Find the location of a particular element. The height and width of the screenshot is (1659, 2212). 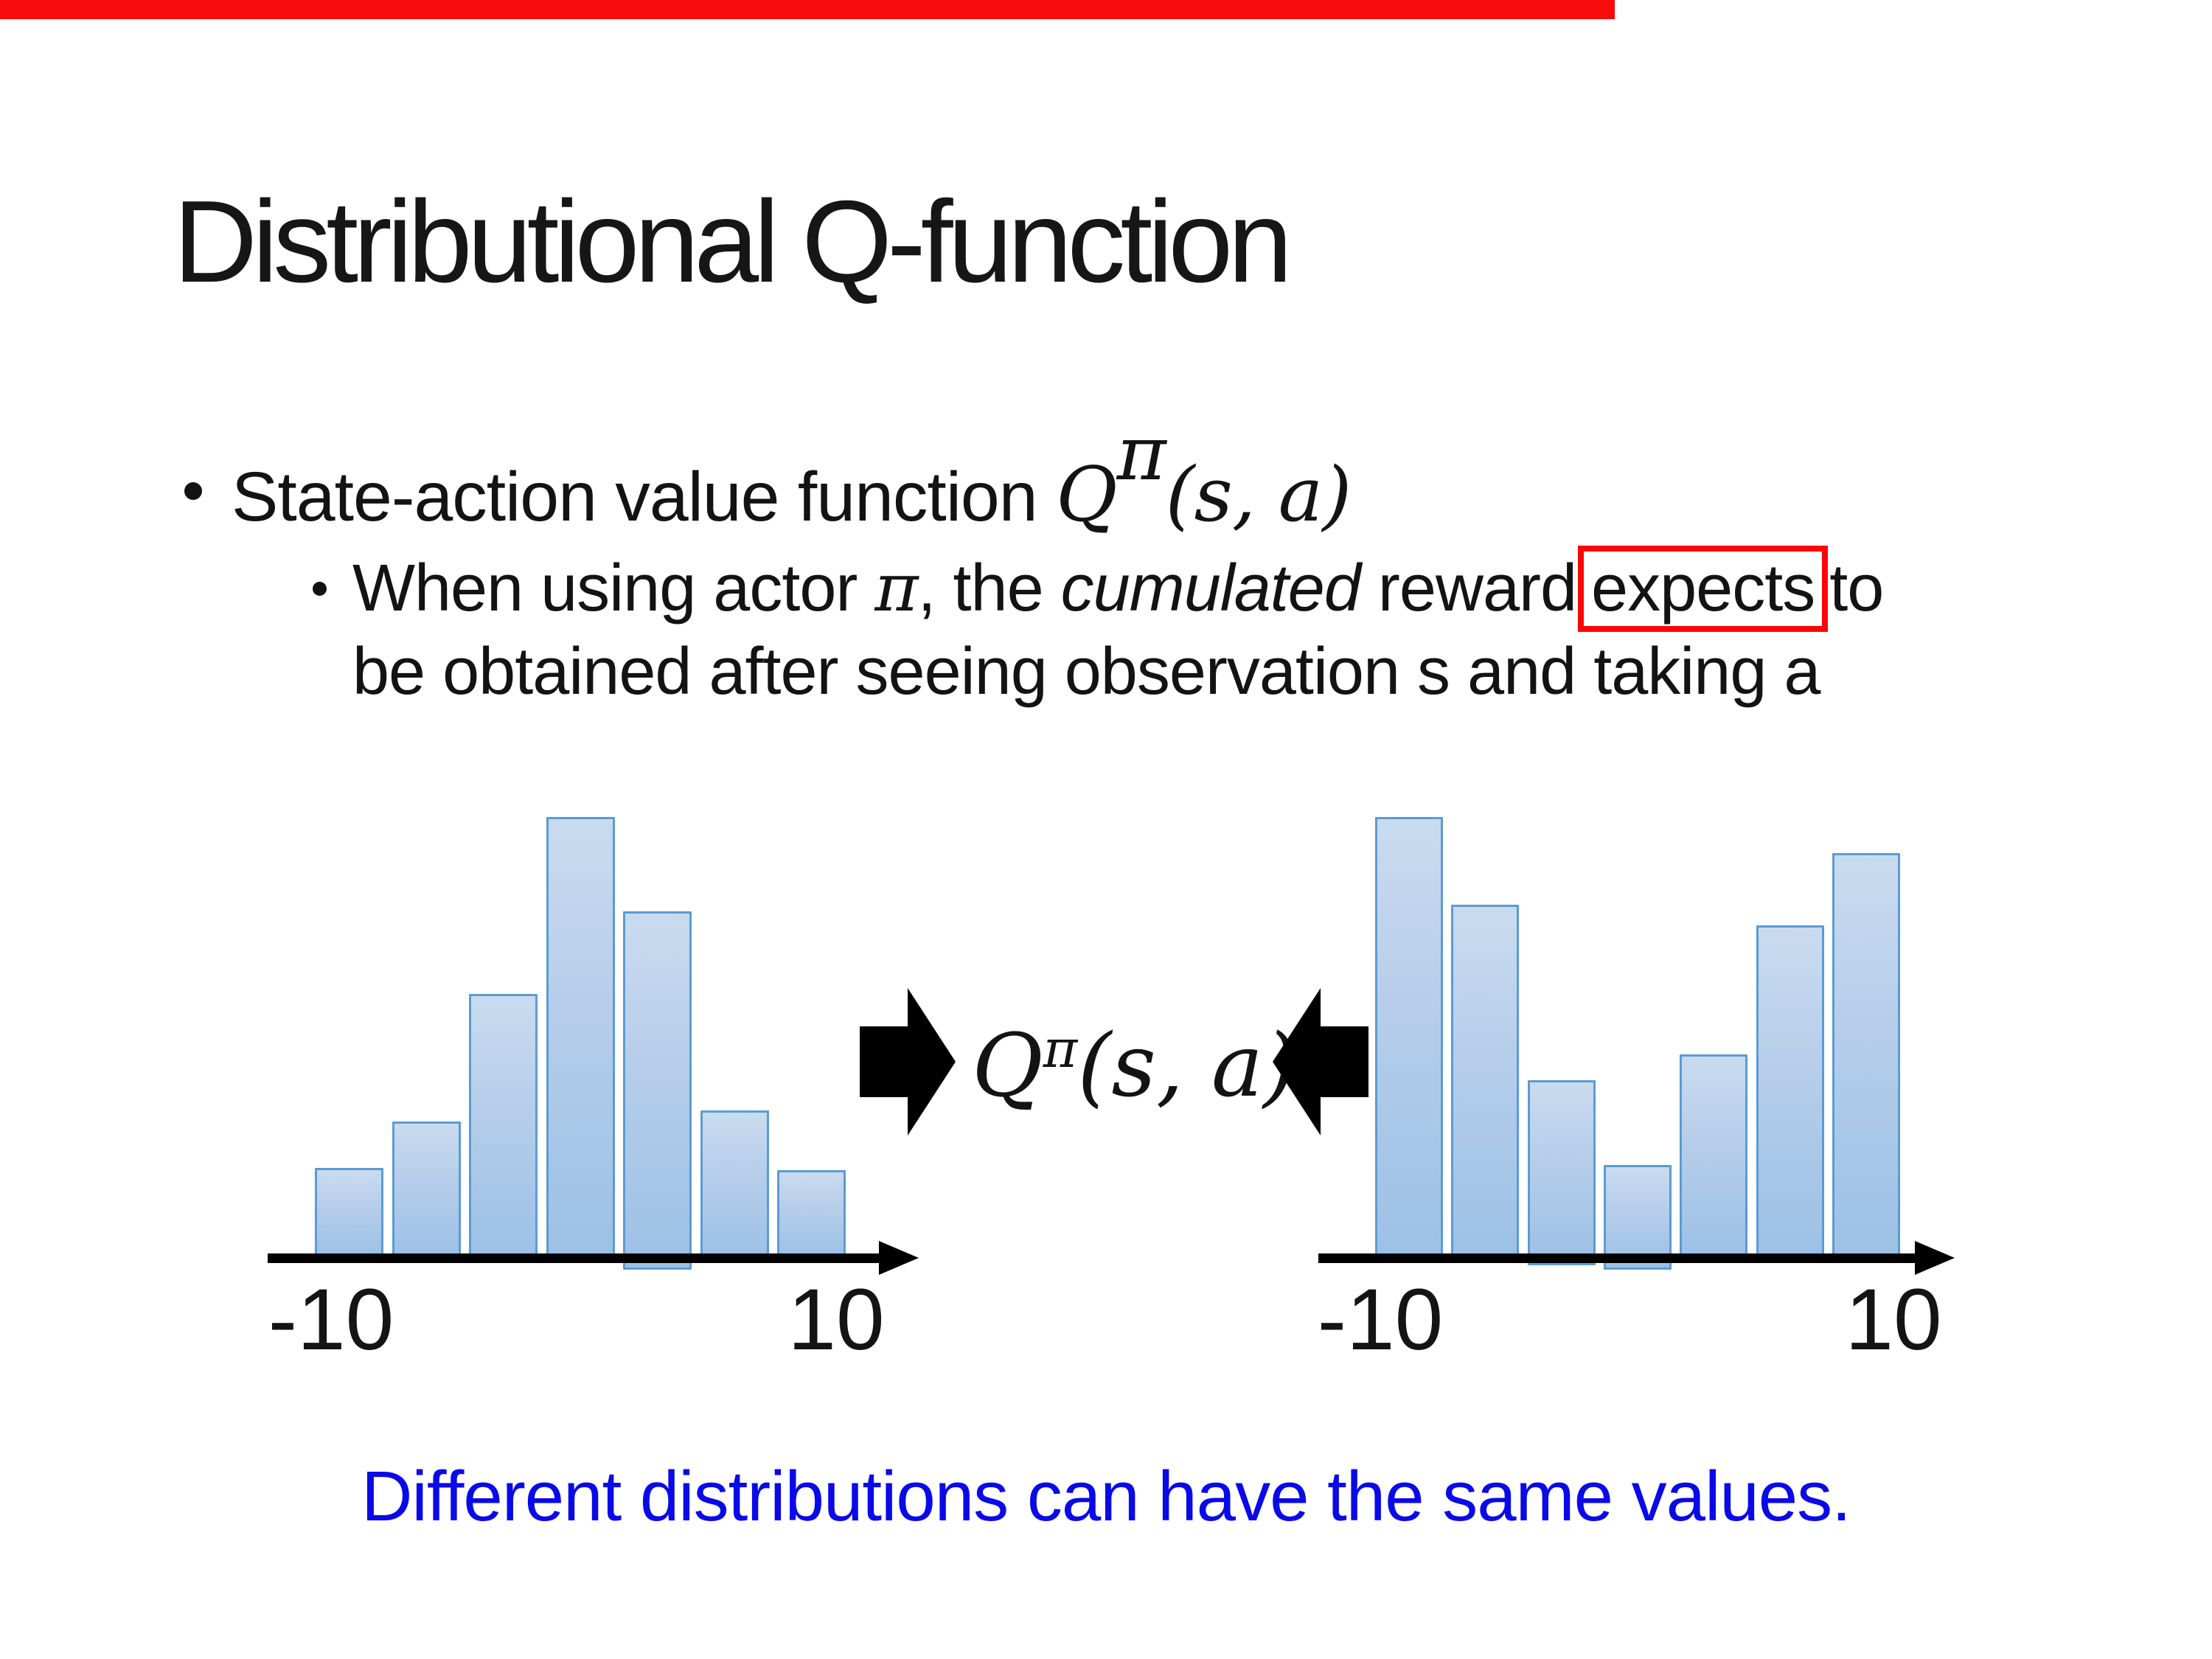

formula-args: (s, a) is located at coordinates (1187, 1065).